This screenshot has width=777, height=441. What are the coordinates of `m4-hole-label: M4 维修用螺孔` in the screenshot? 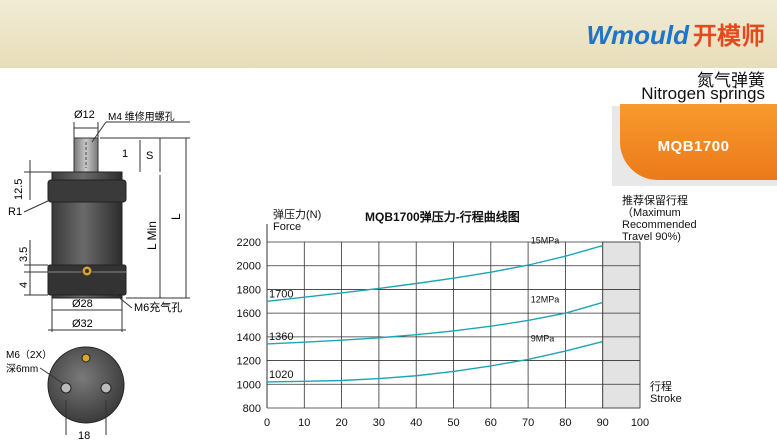 It's located at (141, 116).